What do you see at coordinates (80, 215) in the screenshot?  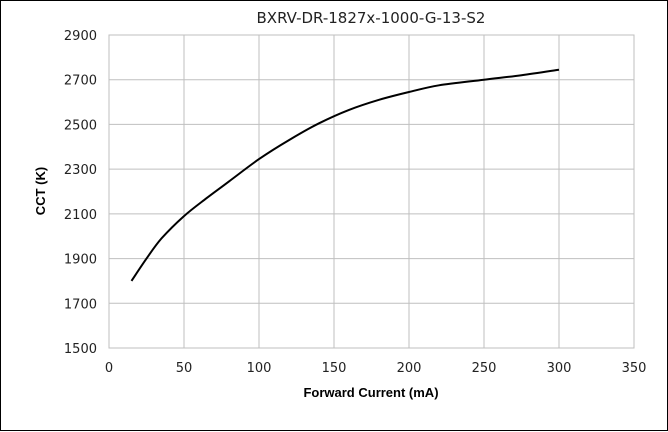 I see `y-tick-label: 2100` at bounding box center [80, 215].